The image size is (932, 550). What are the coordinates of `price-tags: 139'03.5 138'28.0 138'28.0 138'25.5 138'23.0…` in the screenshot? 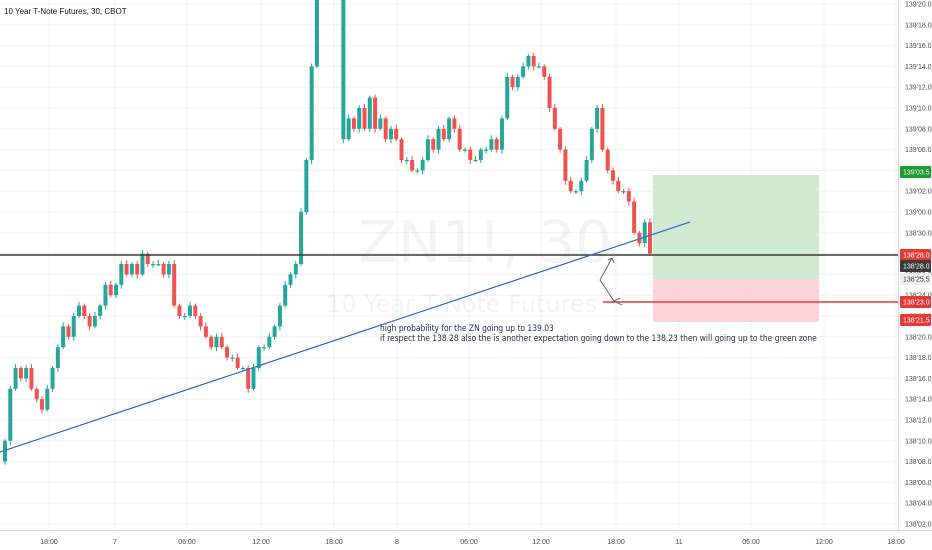 It's located at (915, 246).